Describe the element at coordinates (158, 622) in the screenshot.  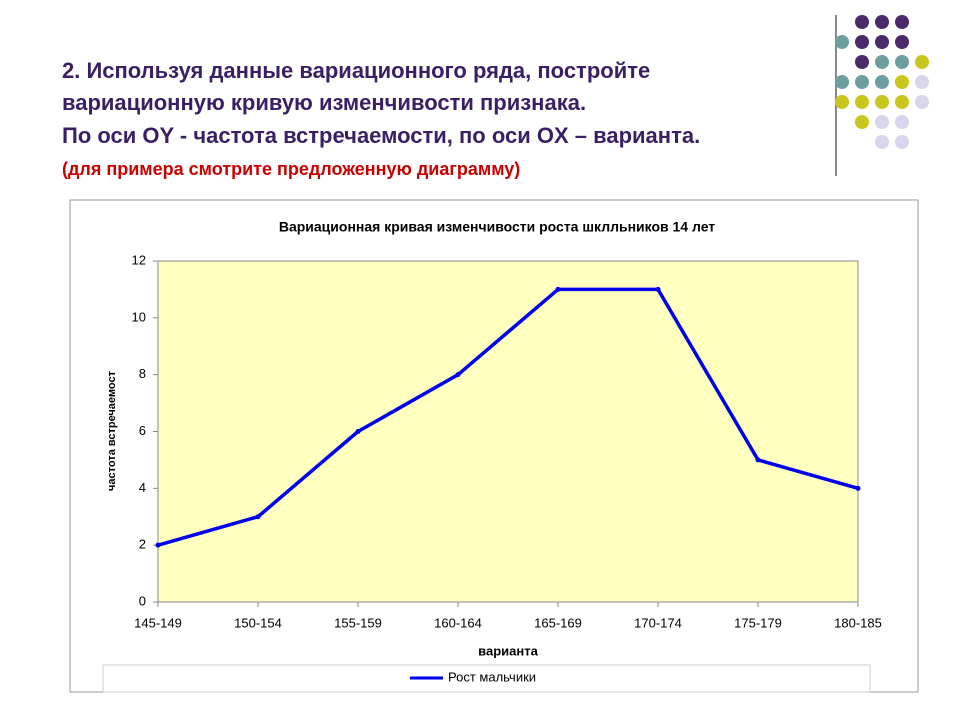
I see `x-tick-label: 145-149` at that location.